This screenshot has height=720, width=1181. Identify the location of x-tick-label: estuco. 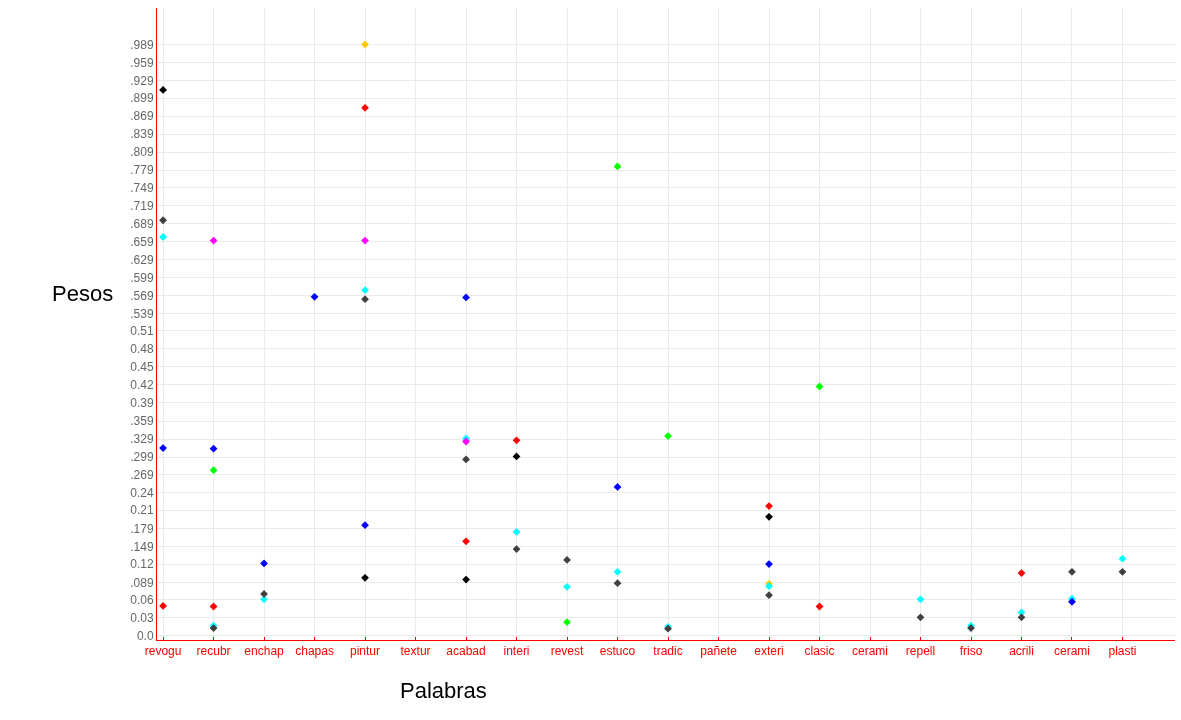
(617, 651).